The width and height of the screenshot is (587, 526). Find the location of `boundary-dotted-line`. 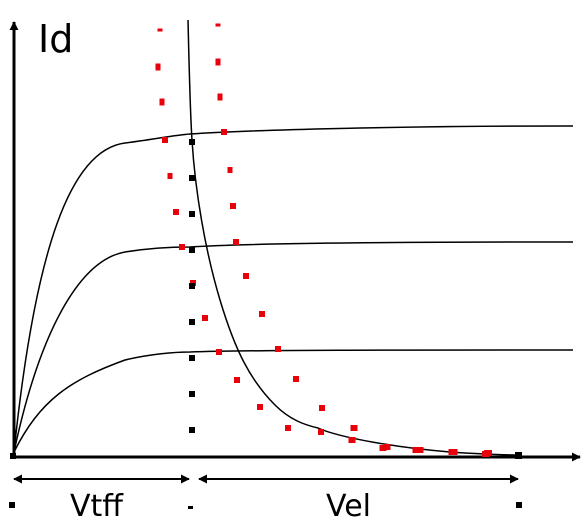

boundary-dotted-line is located at coordinates (192, 286).